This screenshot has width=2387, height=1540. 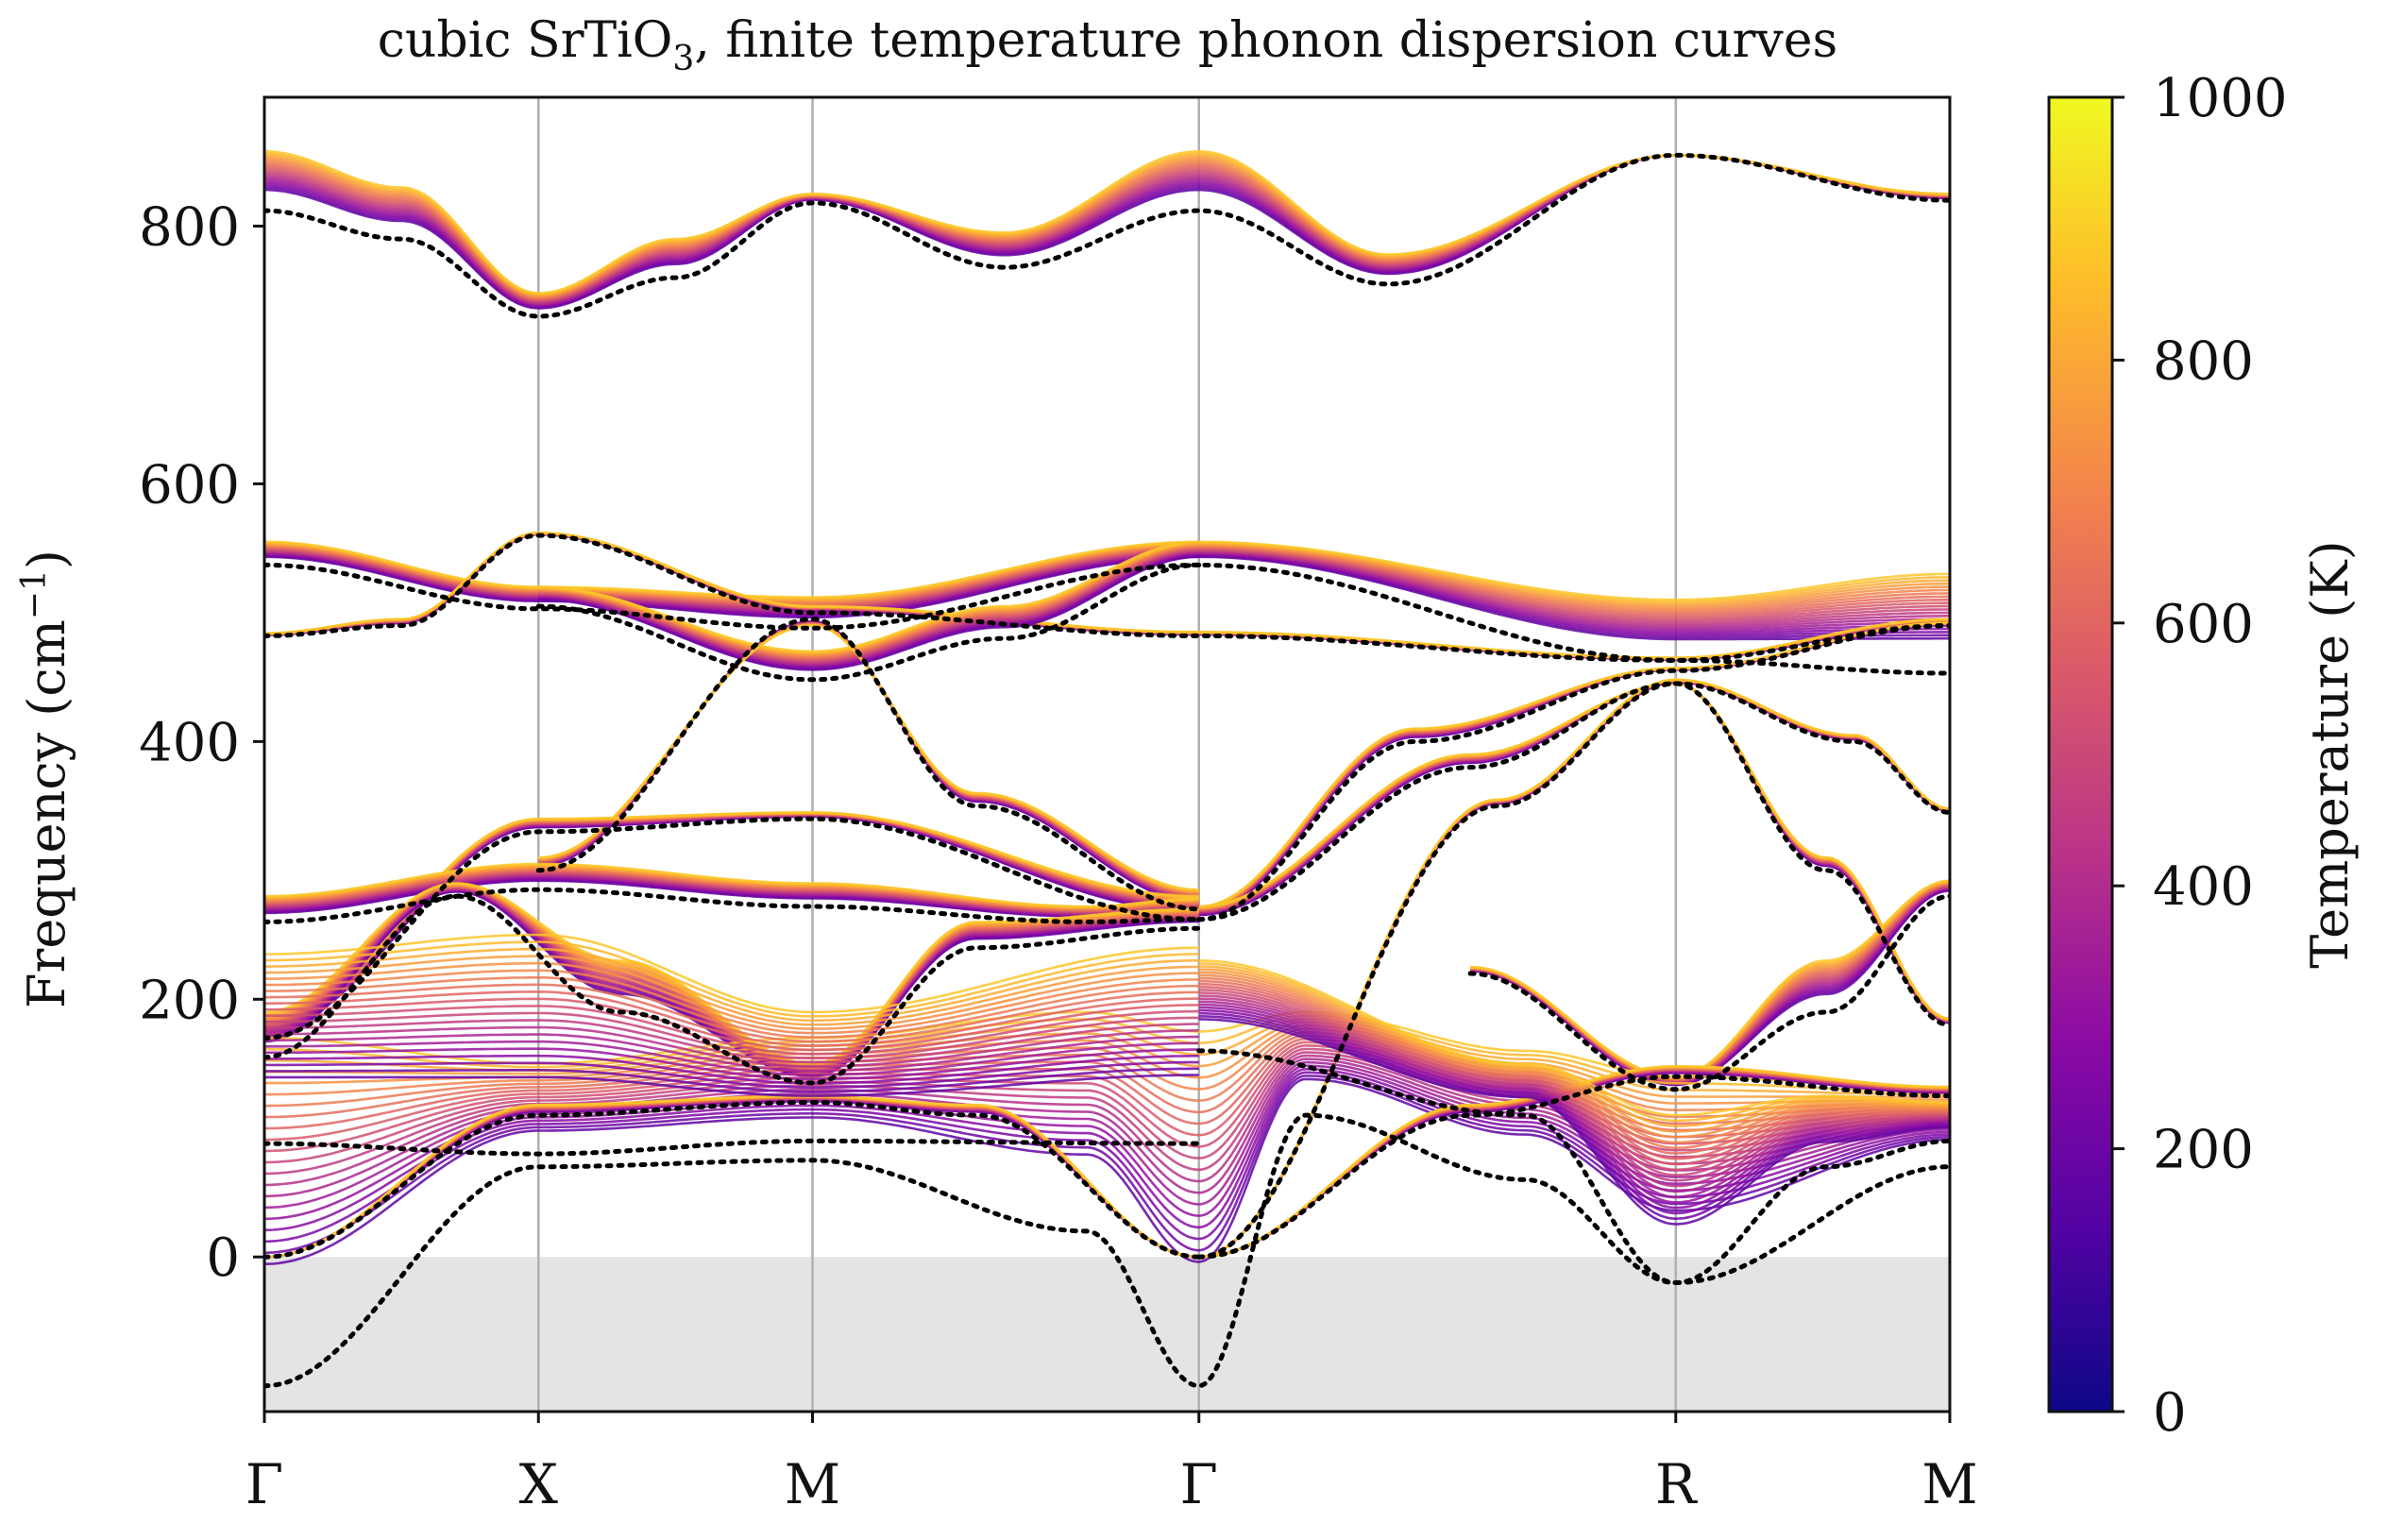 I want to click on branch-soft-R-low-T280, so click(x=1574, y=1113).